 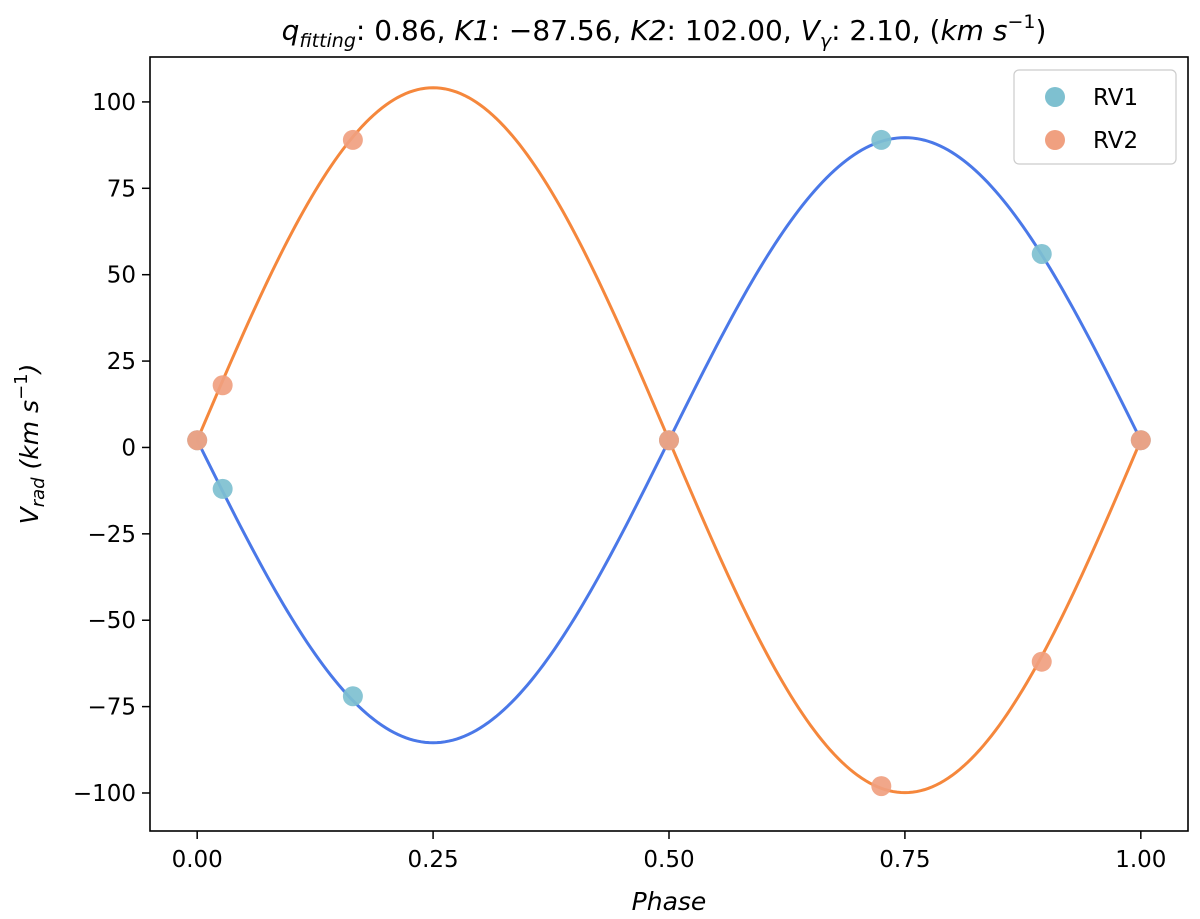 What do you see at coordinates (1055, 97) in the screenshot?
I see `legend-marker-rv1` at bounding box center [1055, 97].